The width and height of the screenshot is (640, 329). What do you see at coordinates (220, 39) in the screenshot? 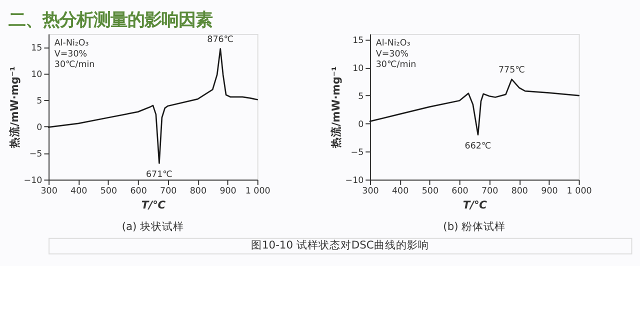
I see `annotation: 876℃` at bounding box center [220, 39].